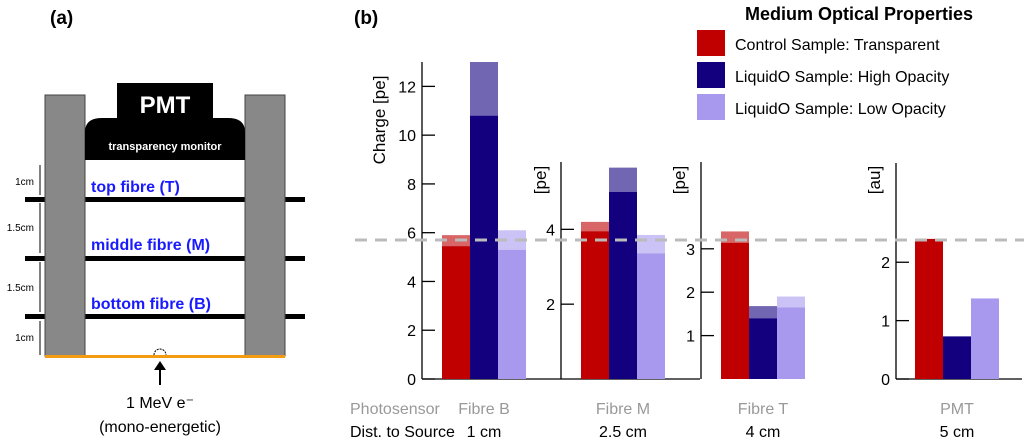 This screenshot has height=440, width=1024. I want to click on source-plate, so click(165, 356).